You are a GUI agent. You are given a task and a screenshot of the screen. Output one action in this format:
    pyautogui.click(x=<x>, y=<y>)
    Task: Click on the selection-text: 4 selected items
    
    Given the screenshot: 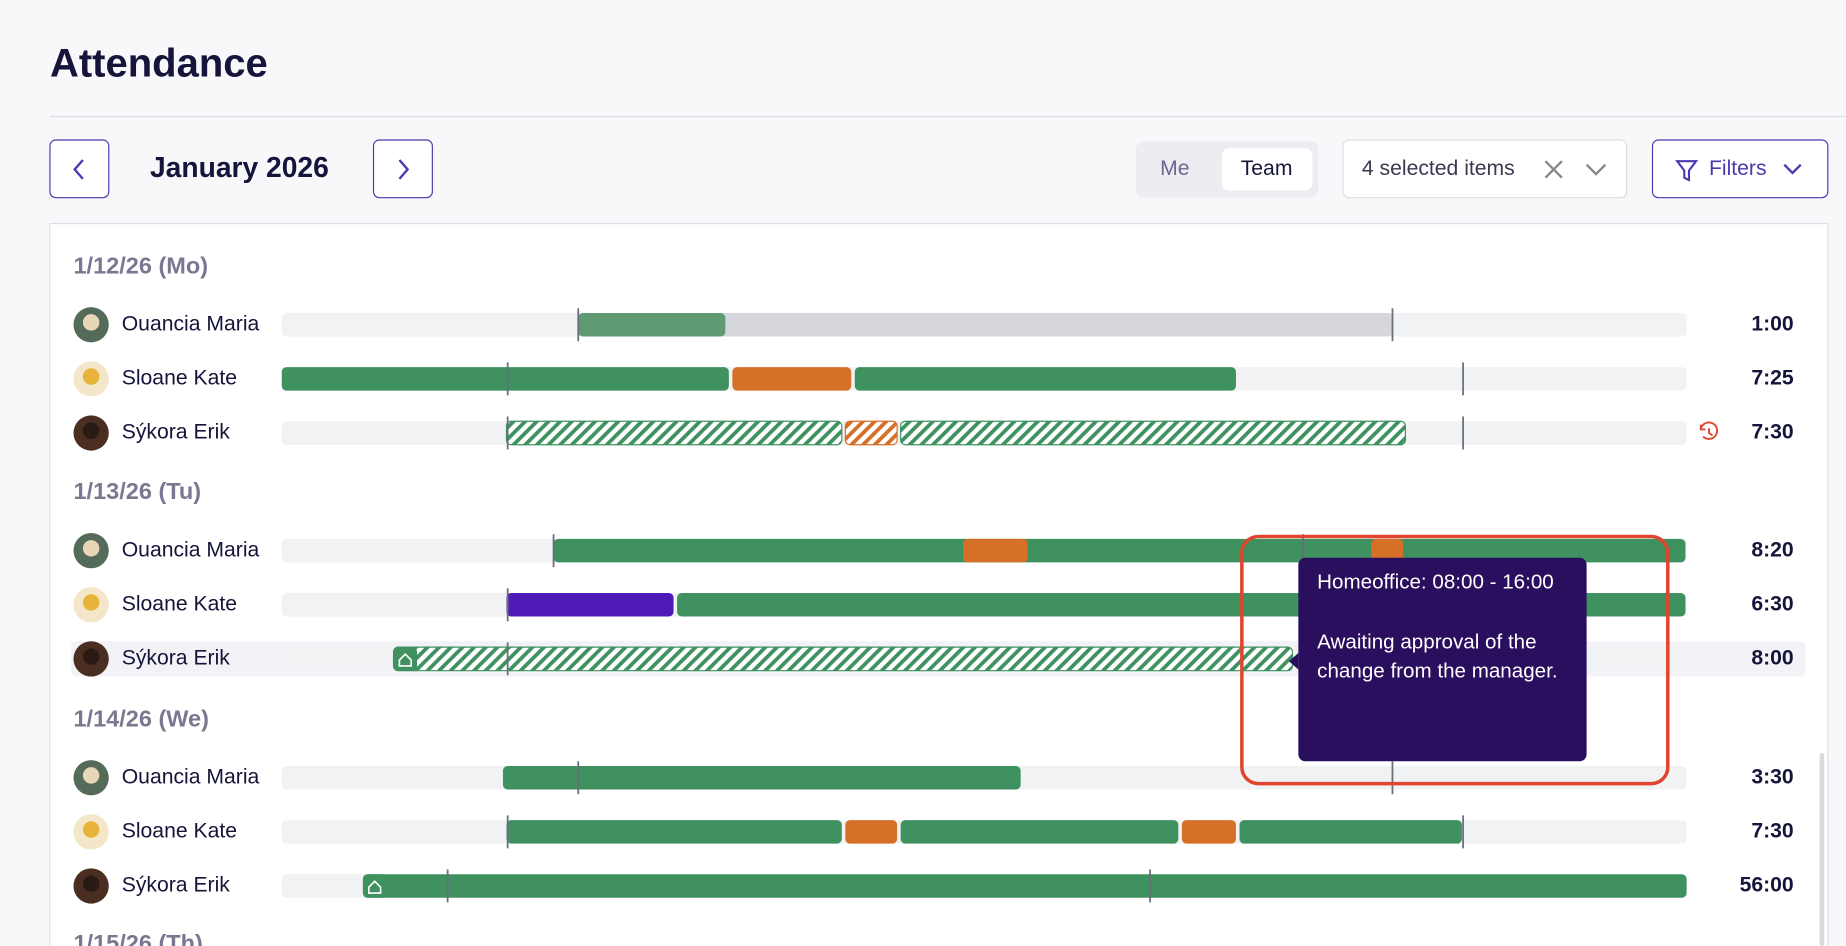 What is the action you would take?
    pyautogui.click(x=1438, y=168)
    